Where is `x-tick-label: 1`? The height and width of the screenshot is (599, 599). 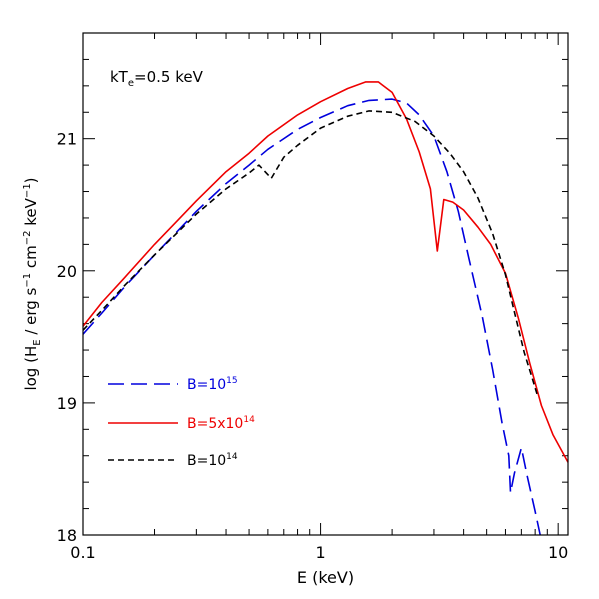
x-tick-label: 1 is located at coordinates (320, 552).